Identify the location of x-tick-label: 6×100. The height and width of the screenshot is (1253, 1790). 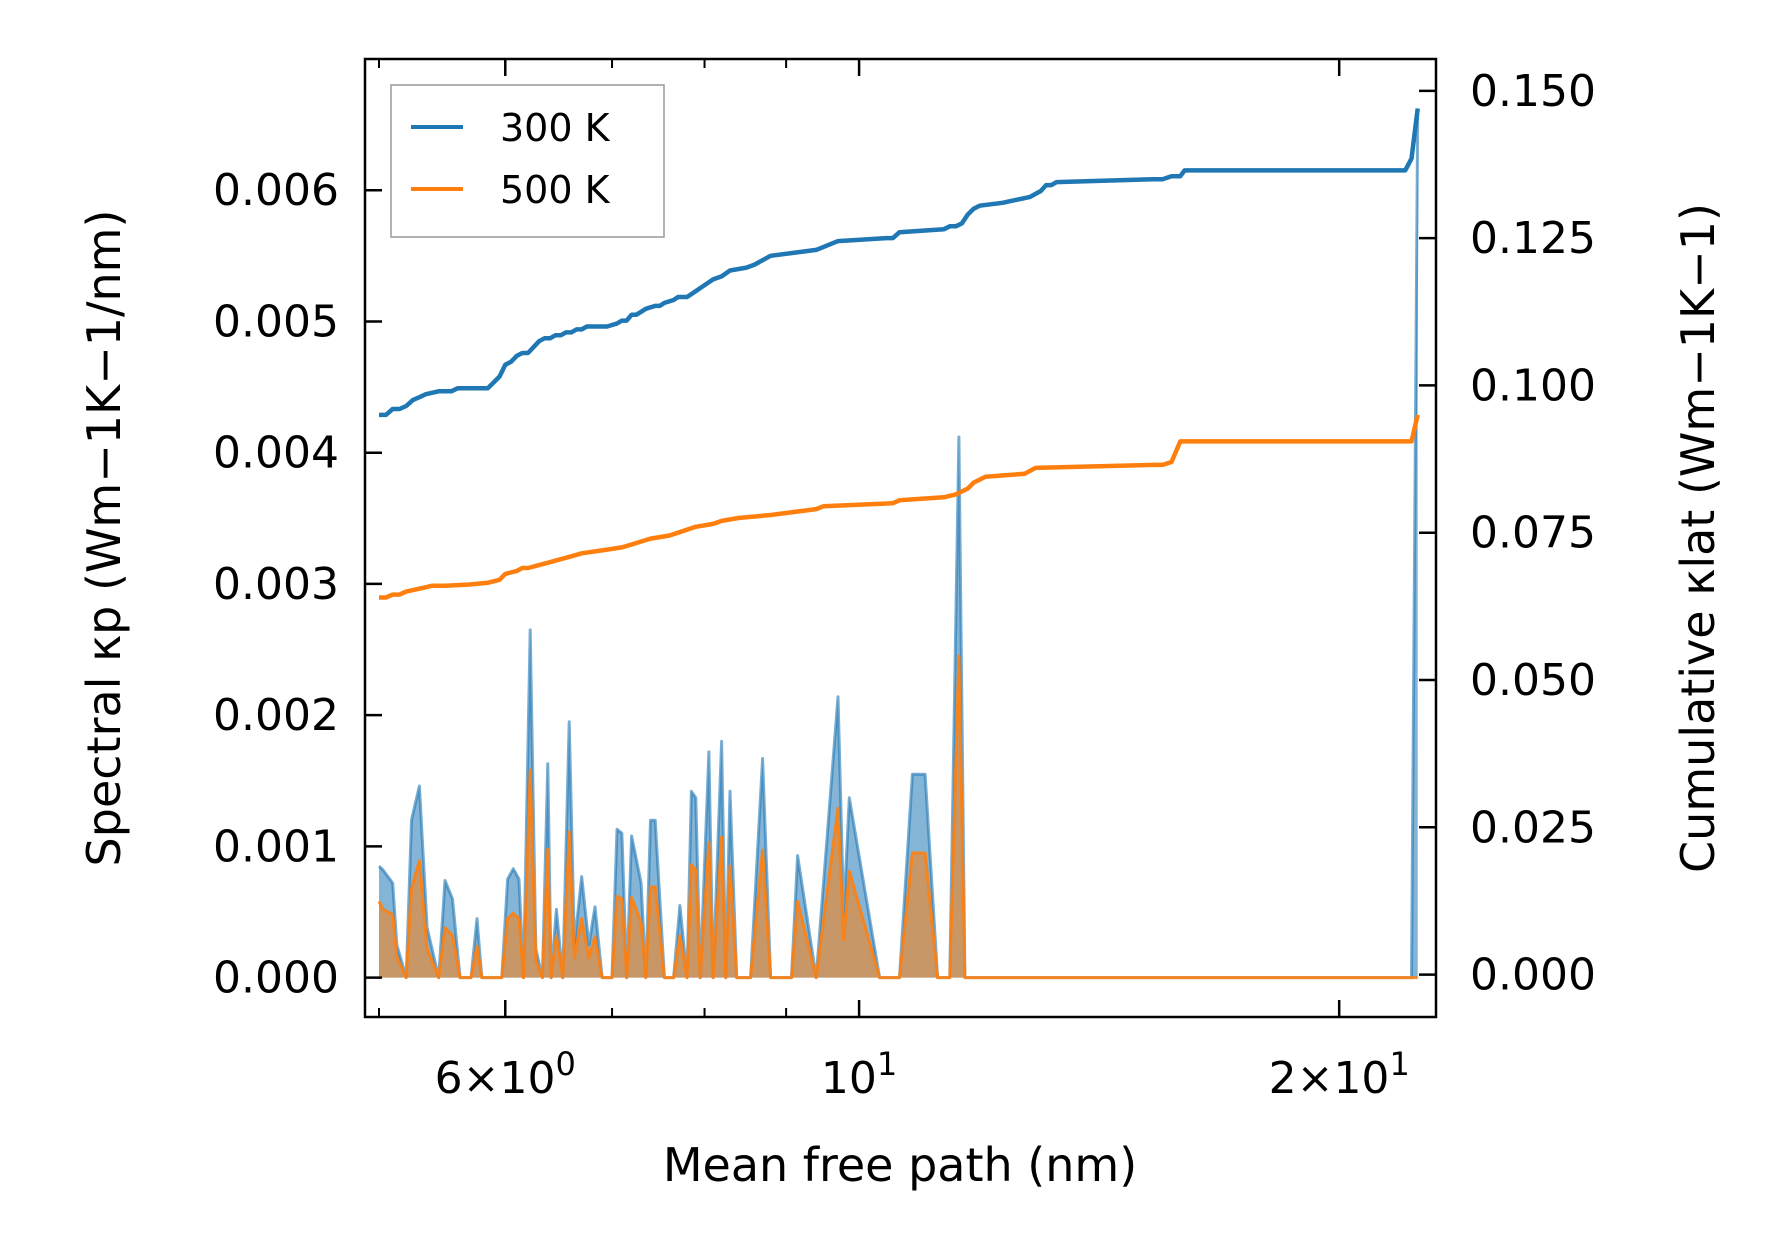
(505, 1074).